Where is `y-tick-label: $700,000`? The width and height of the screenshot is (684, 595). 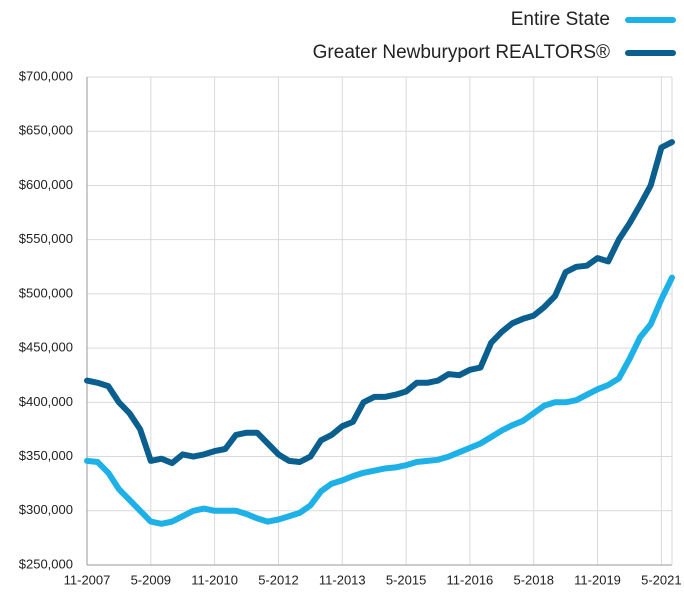 y-tick-label: $700,000 is located at coordinates (46, 75).